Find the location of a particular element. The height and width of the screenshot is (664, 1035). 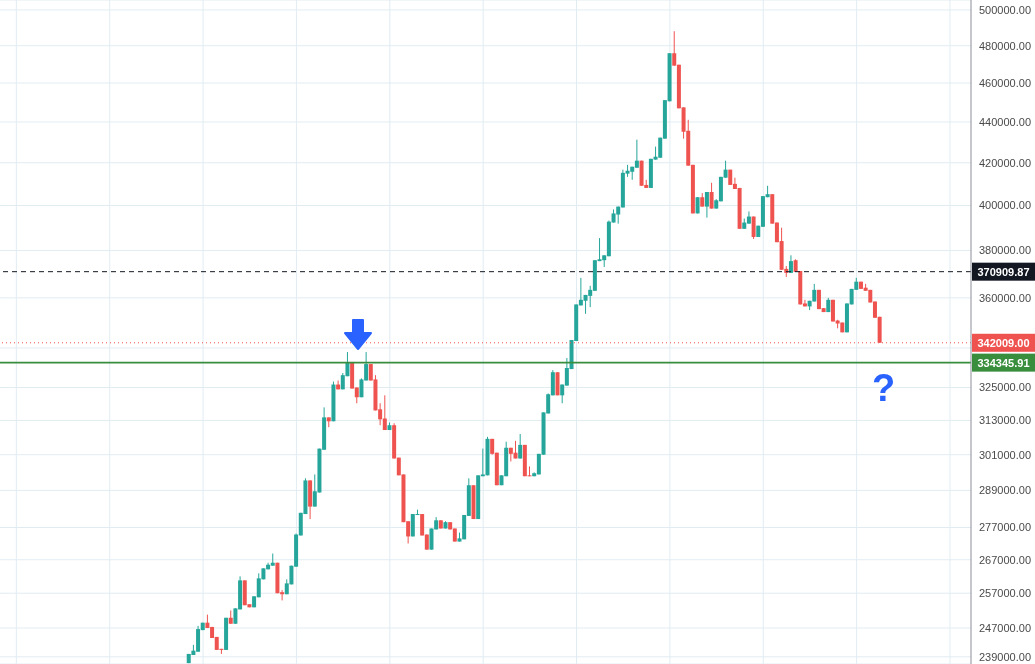

y-tick-label: 247000.00 is located at coordinates (1005, 627).